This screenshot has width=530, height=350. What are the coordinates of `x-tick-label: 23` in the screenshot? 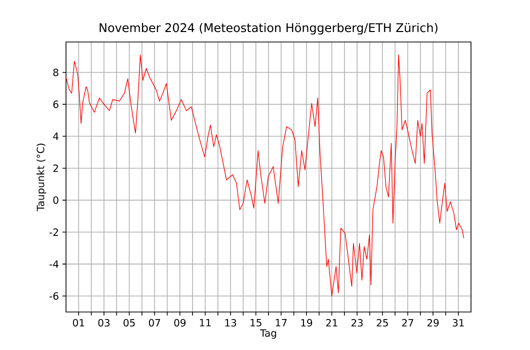 It's located at (357, 323).